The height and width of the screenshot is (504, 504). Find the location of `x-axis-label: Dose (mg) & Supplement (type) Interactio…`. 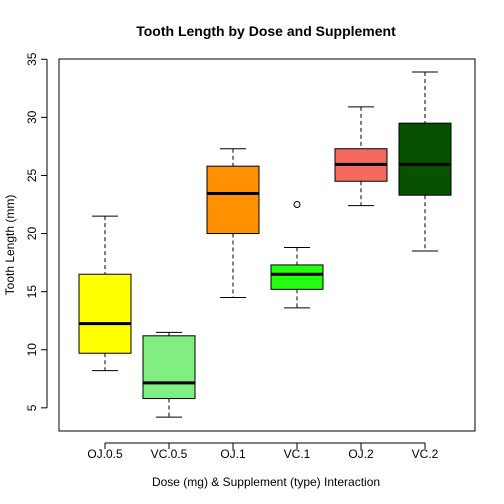

x-axis-label: Dose (mg) & Supplement (type) Interactio… is located at coordinates (266, 482).